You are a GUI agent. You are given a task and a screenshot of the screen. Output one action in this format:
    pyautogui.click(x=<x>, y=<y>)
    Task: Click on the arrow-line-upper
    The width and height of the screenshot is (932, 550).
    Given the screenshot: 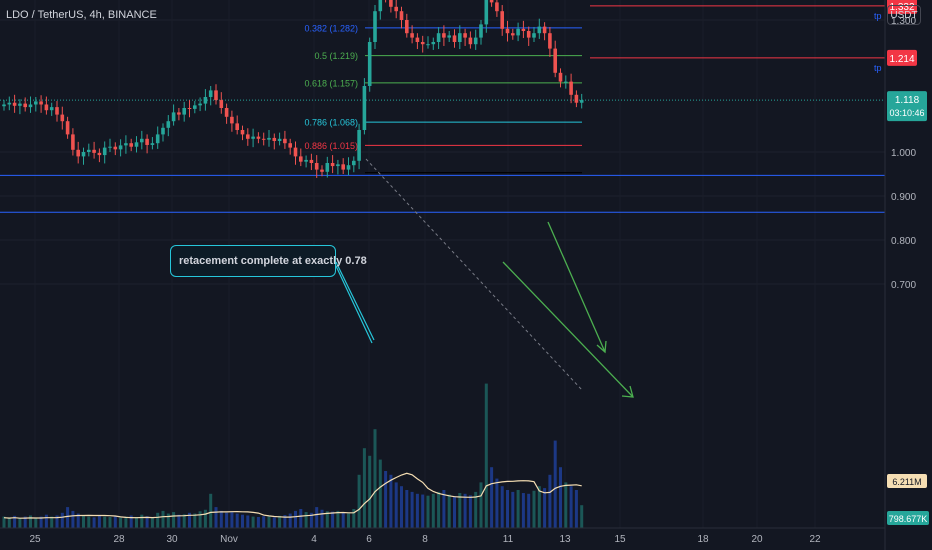 What is the action you would take?
    pyautogui.click(x=576, y=287)
    